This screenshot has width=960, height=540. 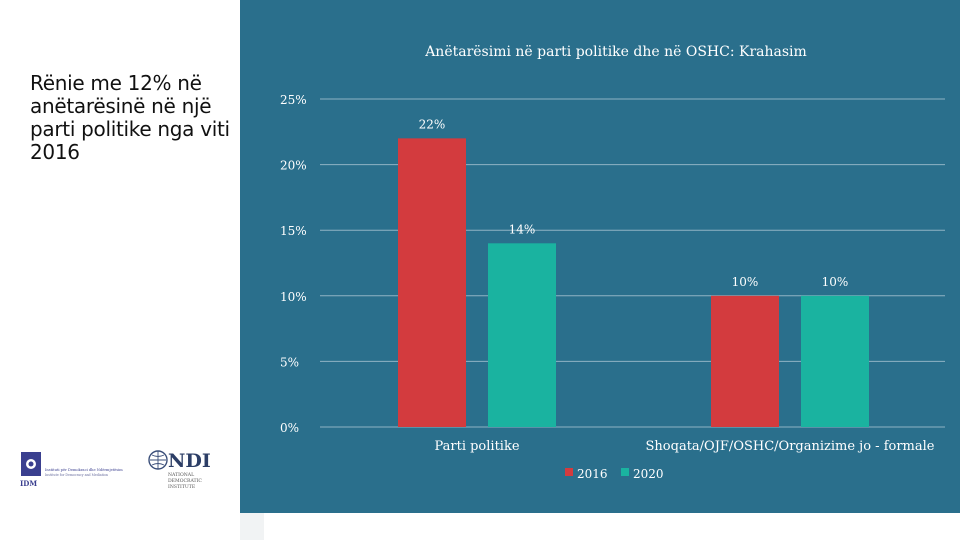 What do you see at coordinates (252, 526) in the screenshot?
I see `bottom-notch` at bounding box center [252, 526].